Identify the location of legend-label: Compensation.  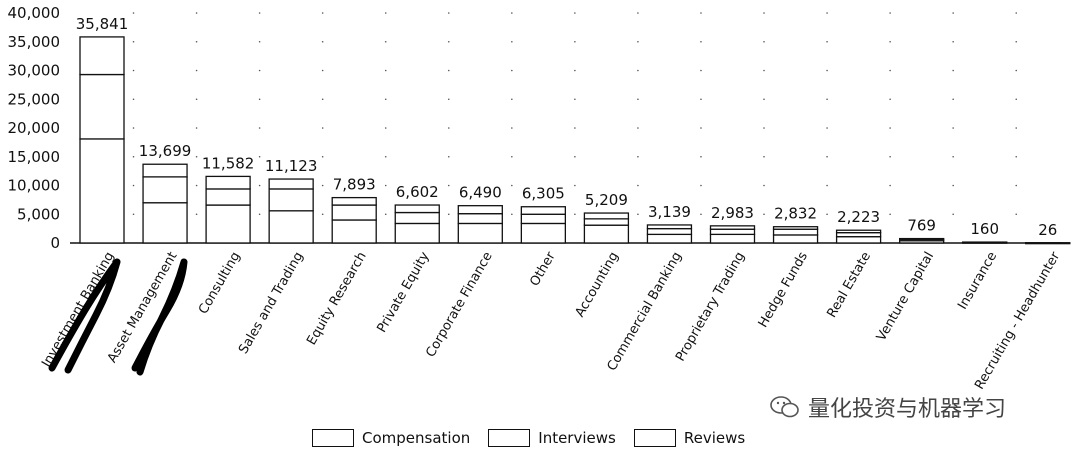
(416, 438).